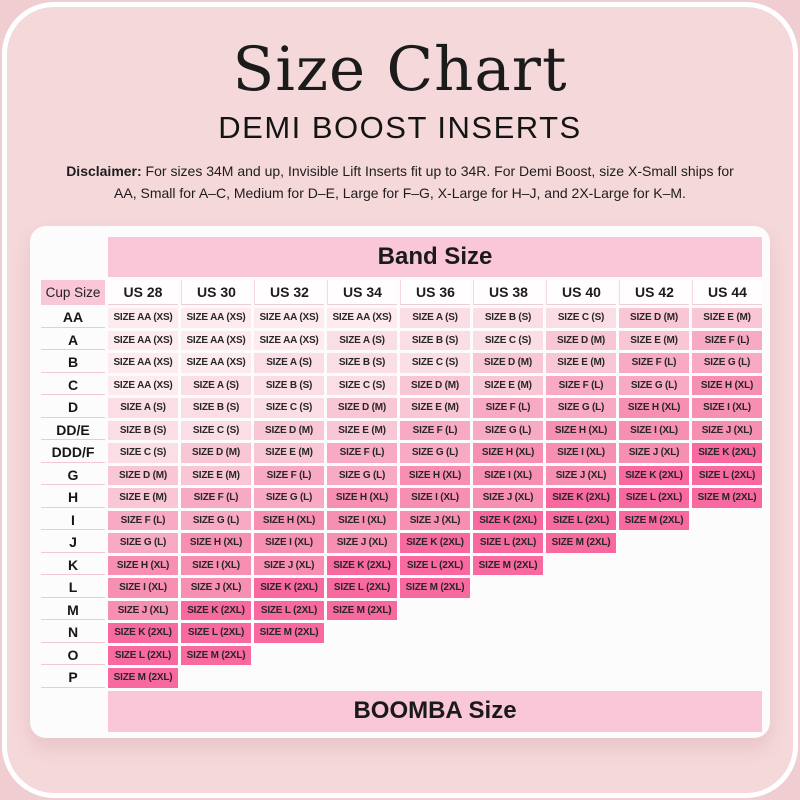 Image resolution: width=800 pixels, height=800 pixels. What do you see at coordinates (73, 678) in the screenshot?
I see `cup-size-label: P` at bounding box center [73, 678].